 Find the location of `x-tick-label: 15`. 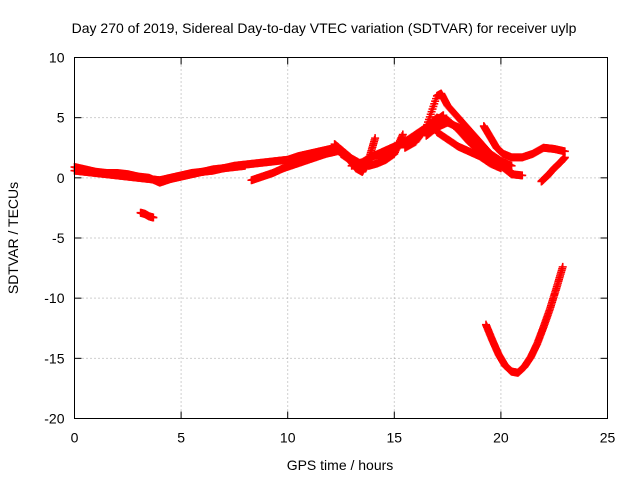

x-tick-label: 15 is located at coordinates (395, 438).